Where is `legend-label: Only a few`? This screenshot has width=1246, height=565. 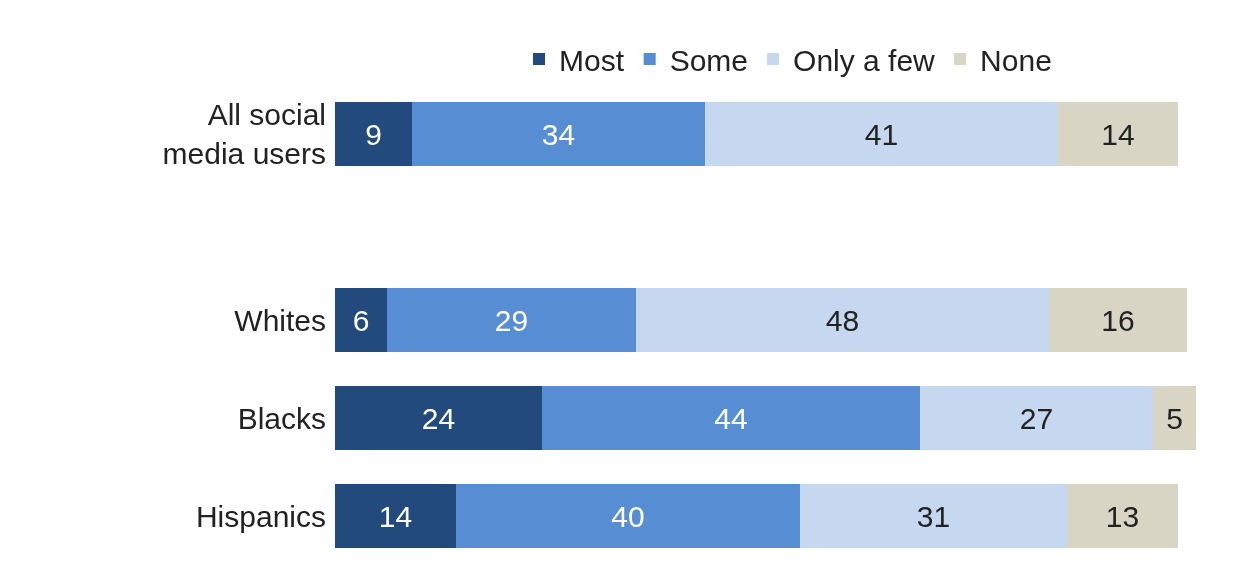 legend-label: Only a few is located at coordinates (864, 60).